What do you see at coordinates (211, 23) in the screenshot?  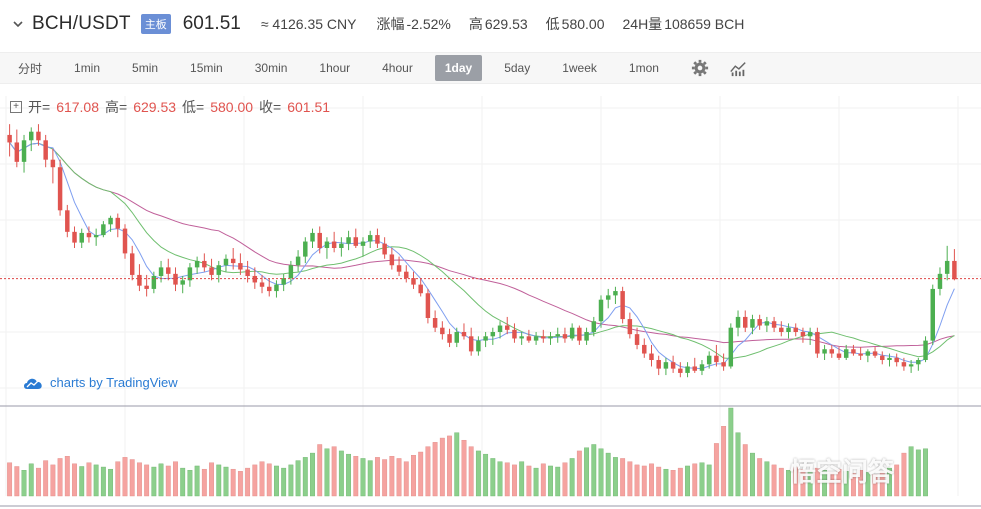 I see `last-price: 601.51` at bounding box center [211, 23].